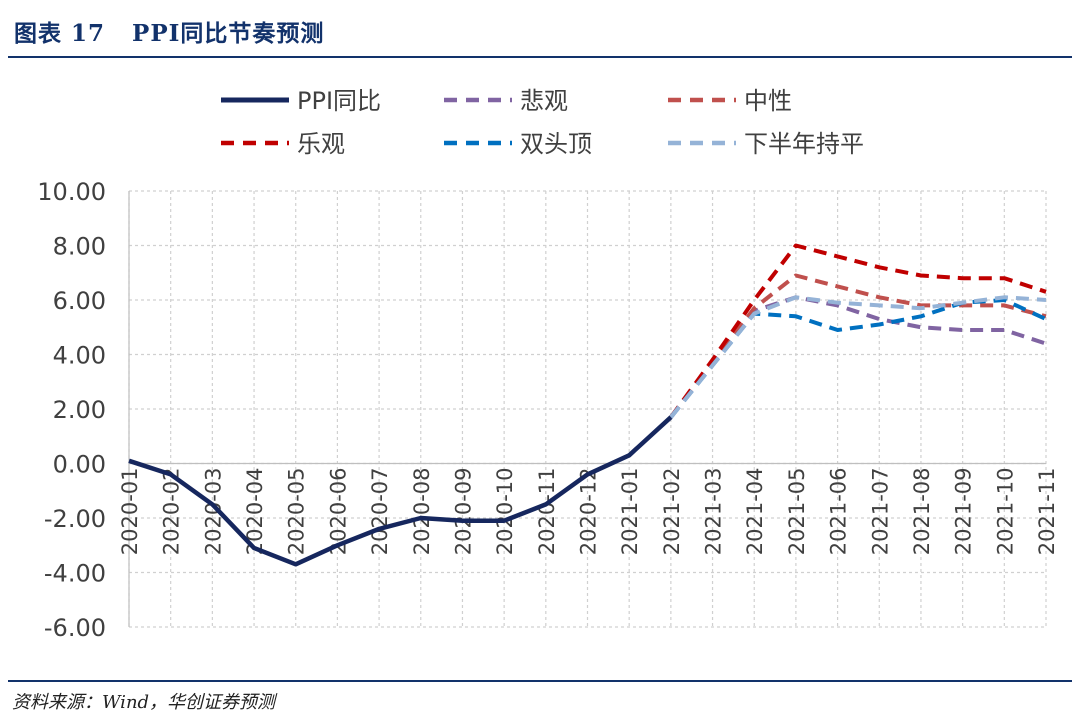 Image resolution: width=1080 pixels, height=720 pixels. What do you see at coordinates (130, 512) in the screenshot?
I see `x-tick-label: 2020-01` at bounding box center [130, 512].